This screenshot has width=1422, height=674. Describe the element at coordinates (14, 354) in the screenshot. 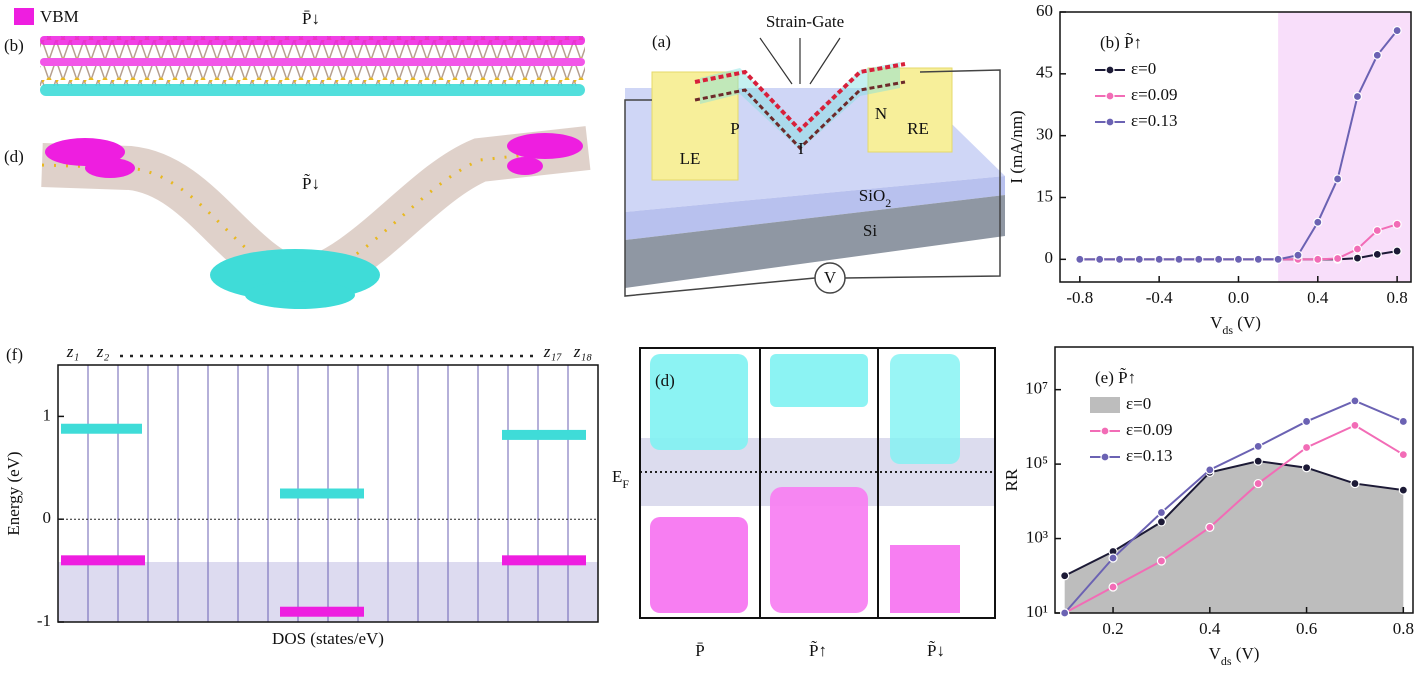

I see `panel-label: (f)` at that location.